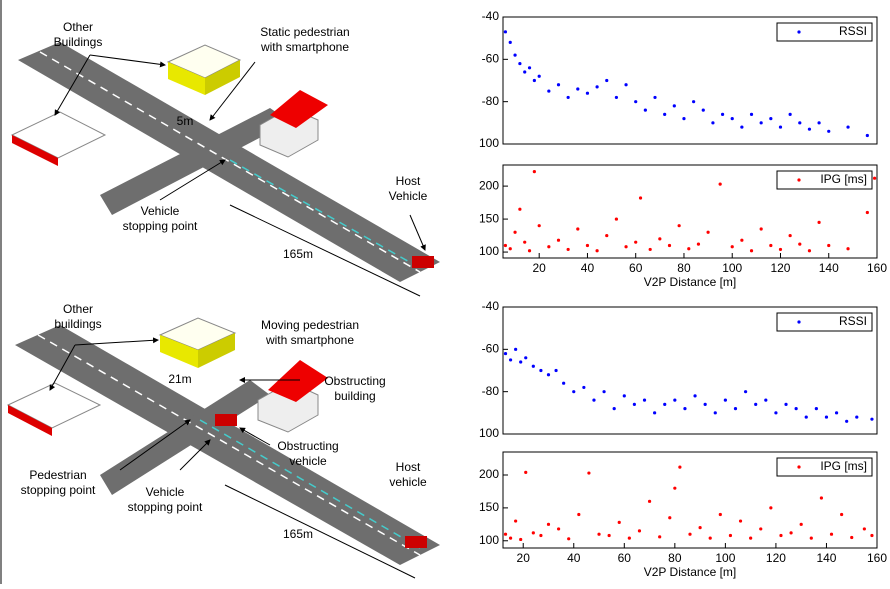 This screenshot has width=890, height=589. What do you see at coordinates (222, 77) in the screenshot?
I see `building-side` at bounding box center [222, 77].